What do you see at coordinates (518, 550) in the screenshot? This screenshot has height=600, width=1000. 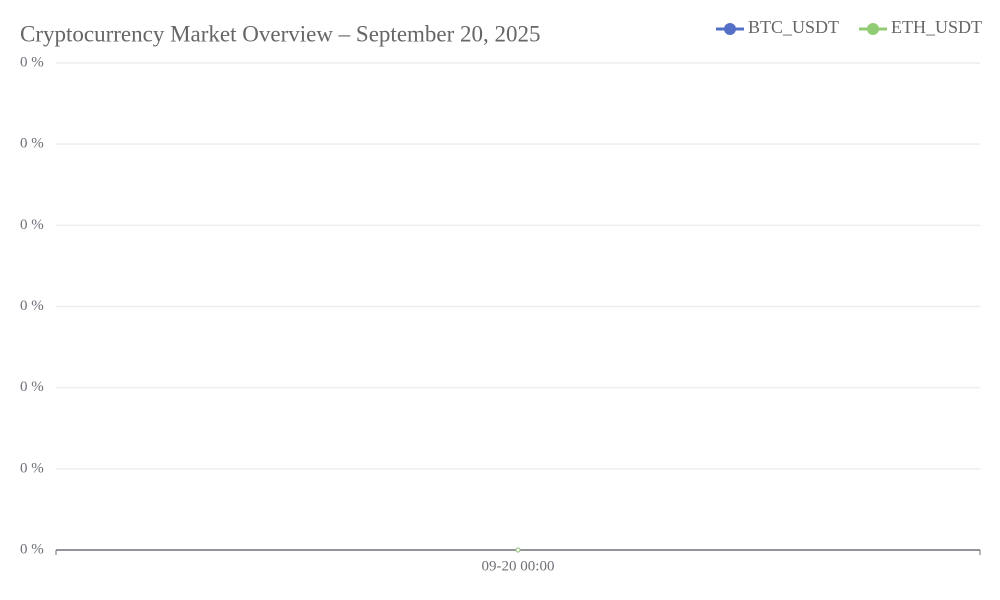 I see `data-point` at bounding box center [518, 550].